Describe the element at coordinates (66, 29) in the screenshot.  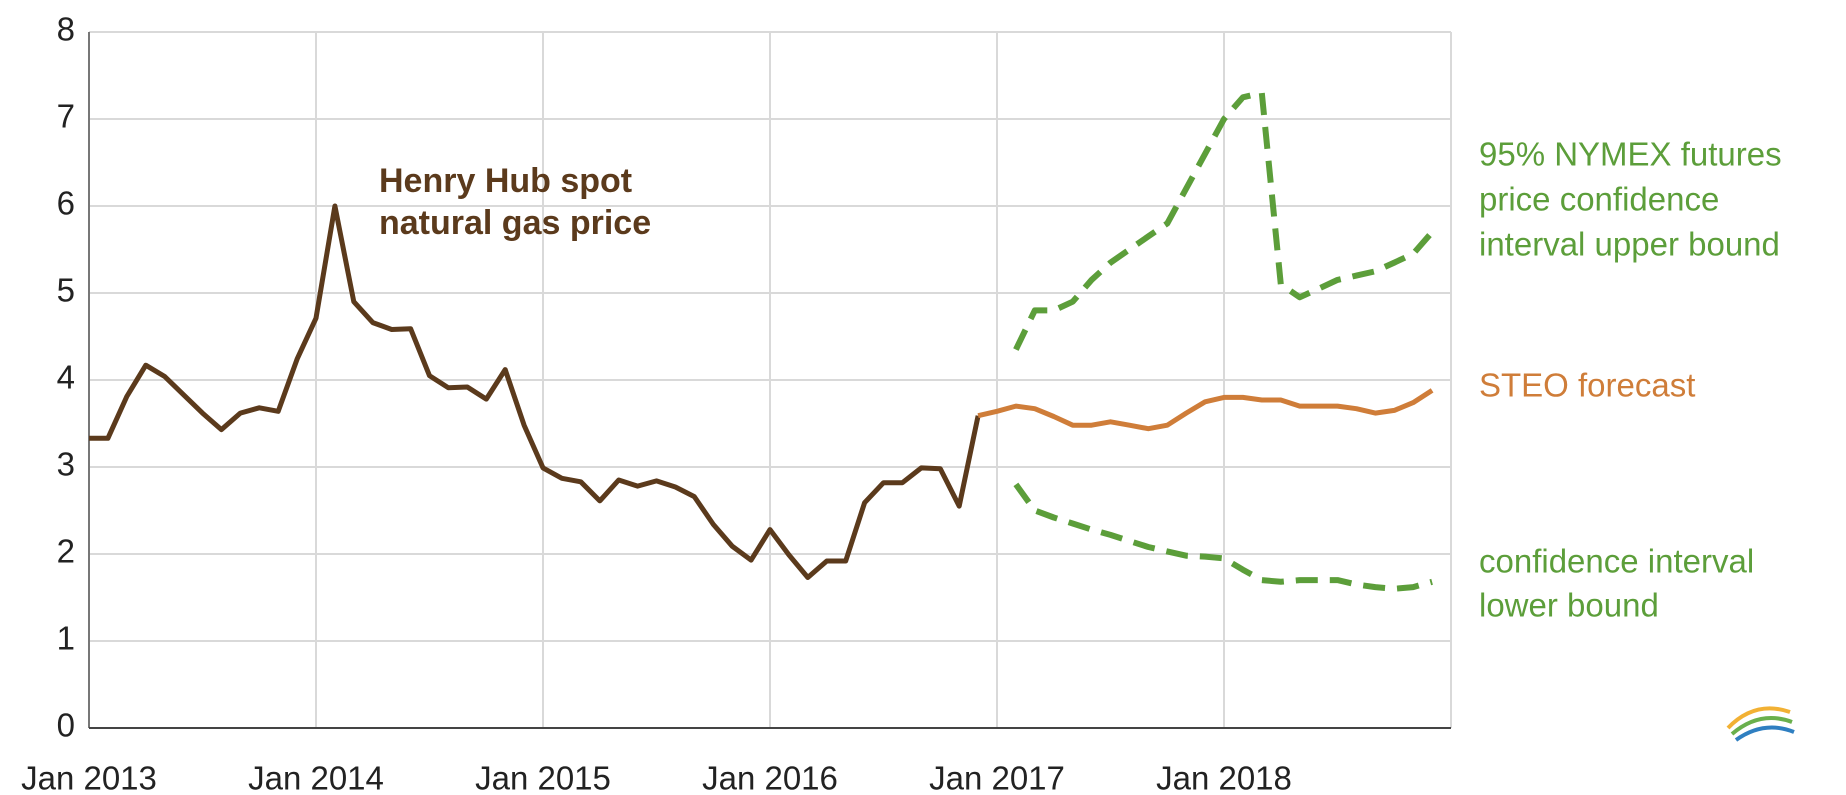
I see `y-tick-label: 8` at that location.